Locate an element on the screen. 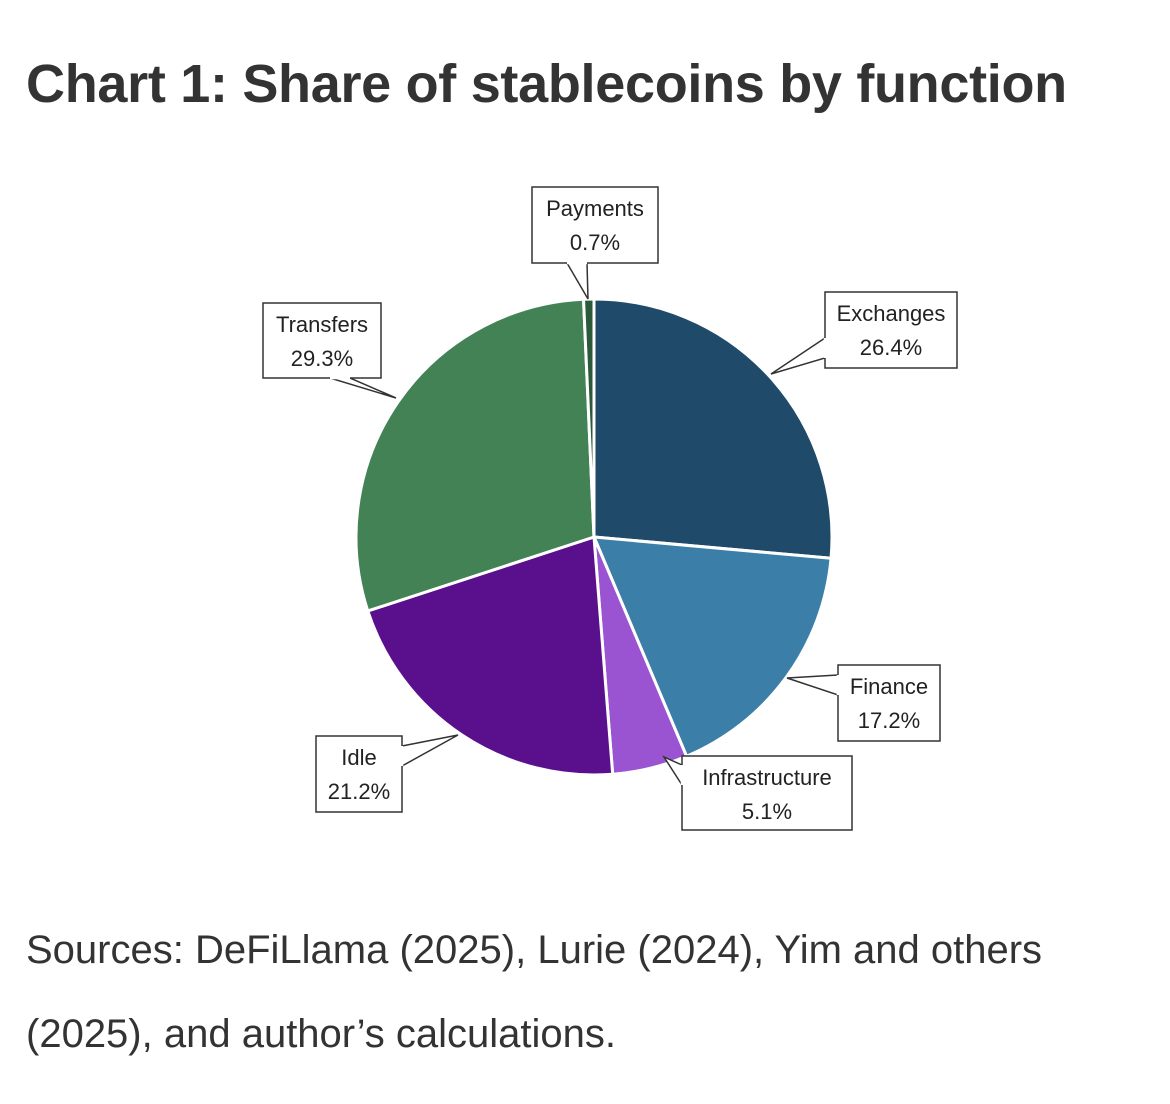  label-pointer-idle is located at coordinates (430, 751).